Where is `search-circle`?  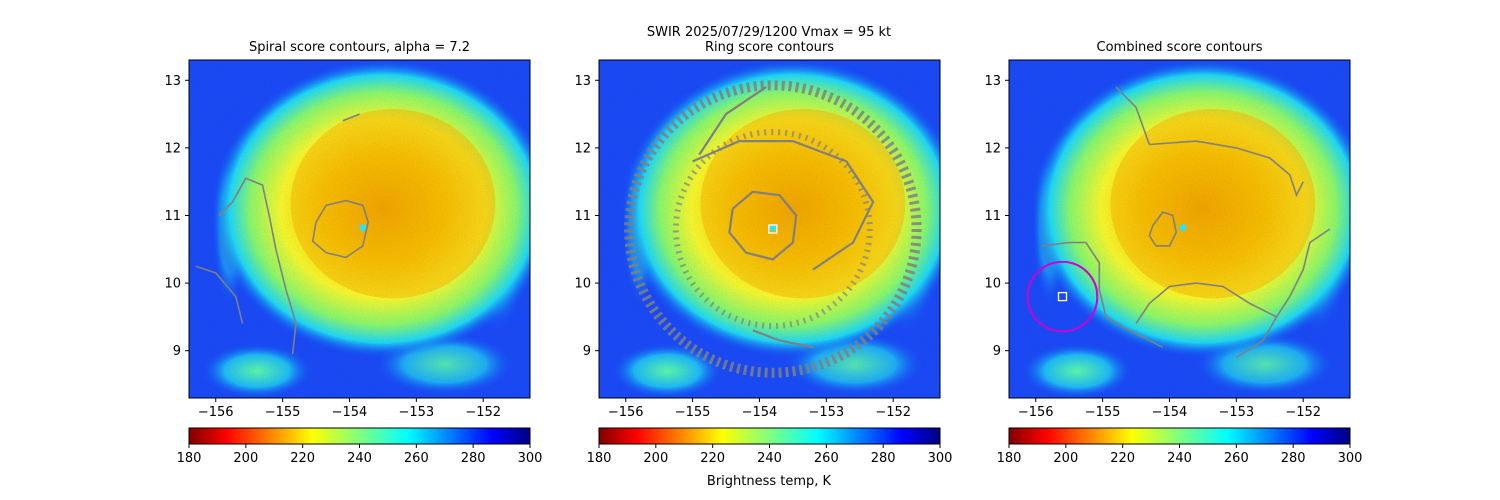 search-circle is located at coordinates (1062, 296).